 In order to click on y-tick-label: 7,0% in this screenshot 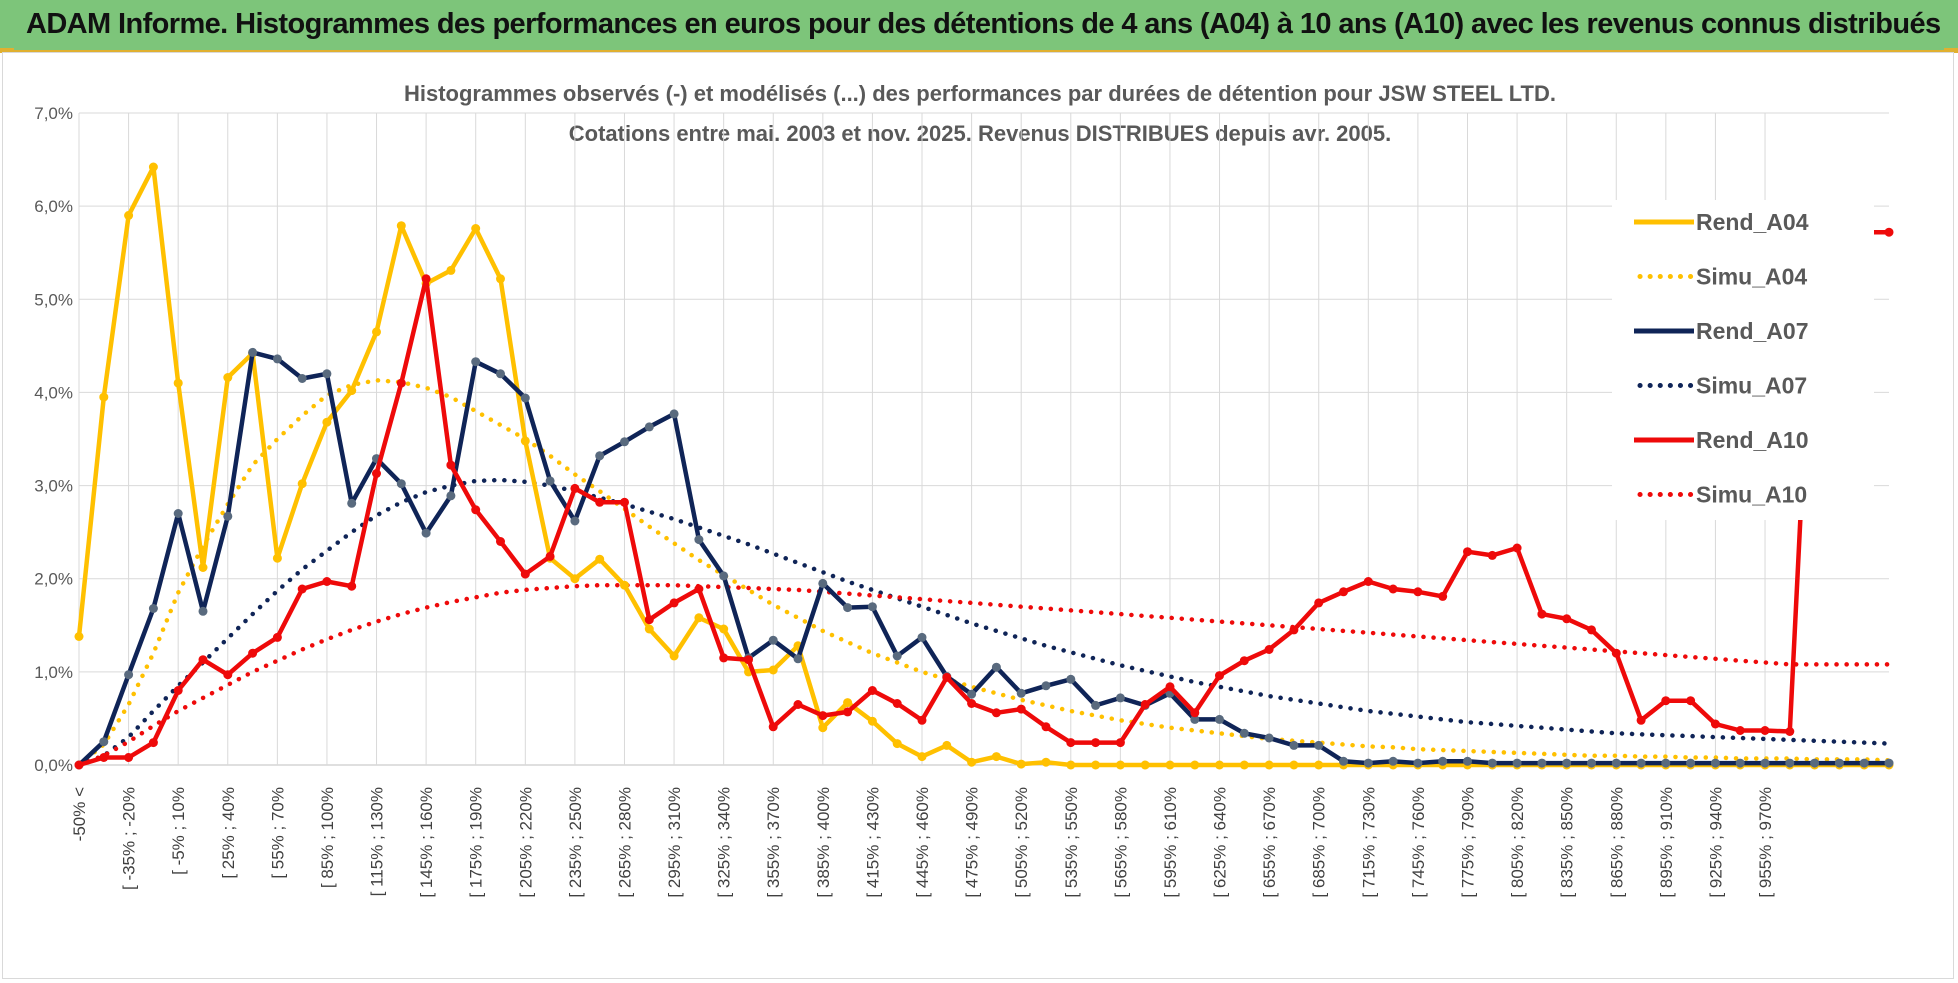, I will do `click(53, 113)`.